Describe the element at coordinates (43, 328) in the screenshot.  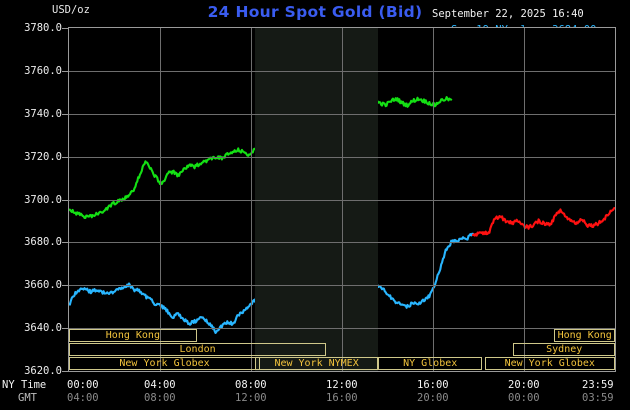
I see `y-axis-tick-label: 3640.0` at that location.